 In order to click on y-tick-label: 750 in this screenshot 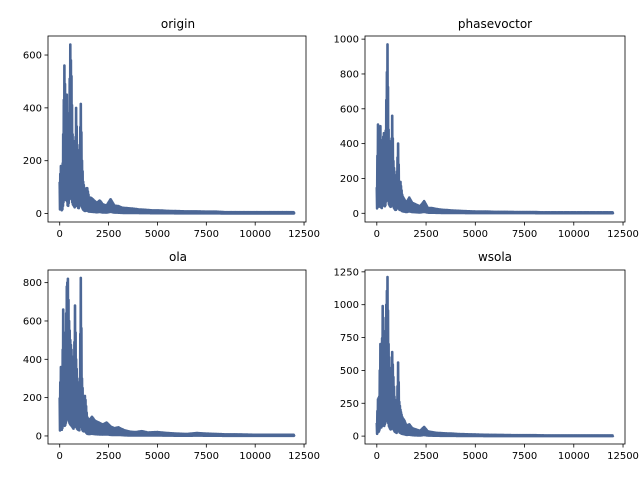, I will do `click(349, 338)`.